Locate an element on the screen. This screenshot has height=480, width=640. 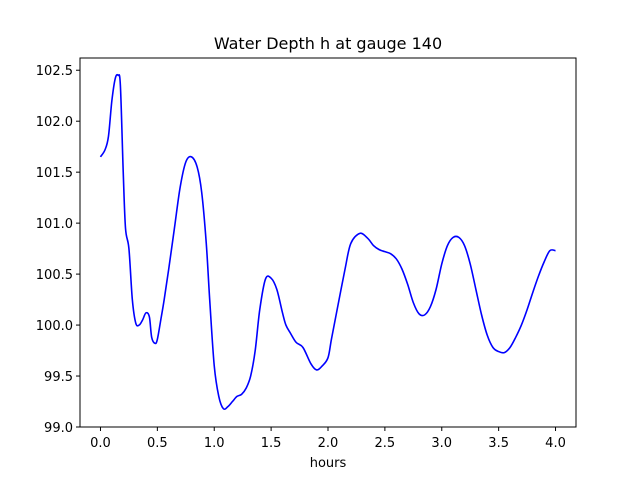
y-tick-label: 102.5 is located at coordinates (54, 71).